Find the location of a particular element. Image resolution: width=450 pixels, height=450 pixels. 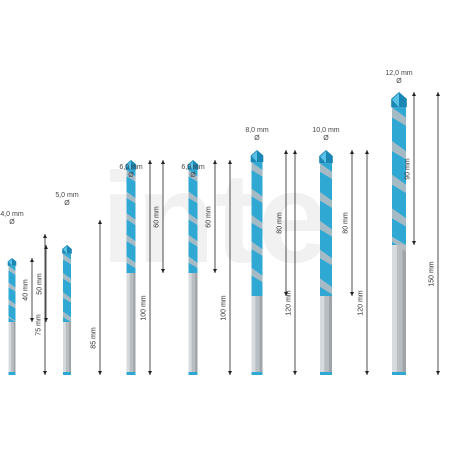

diameter-value: 10,0 mm is located at coordinates (326, 130).